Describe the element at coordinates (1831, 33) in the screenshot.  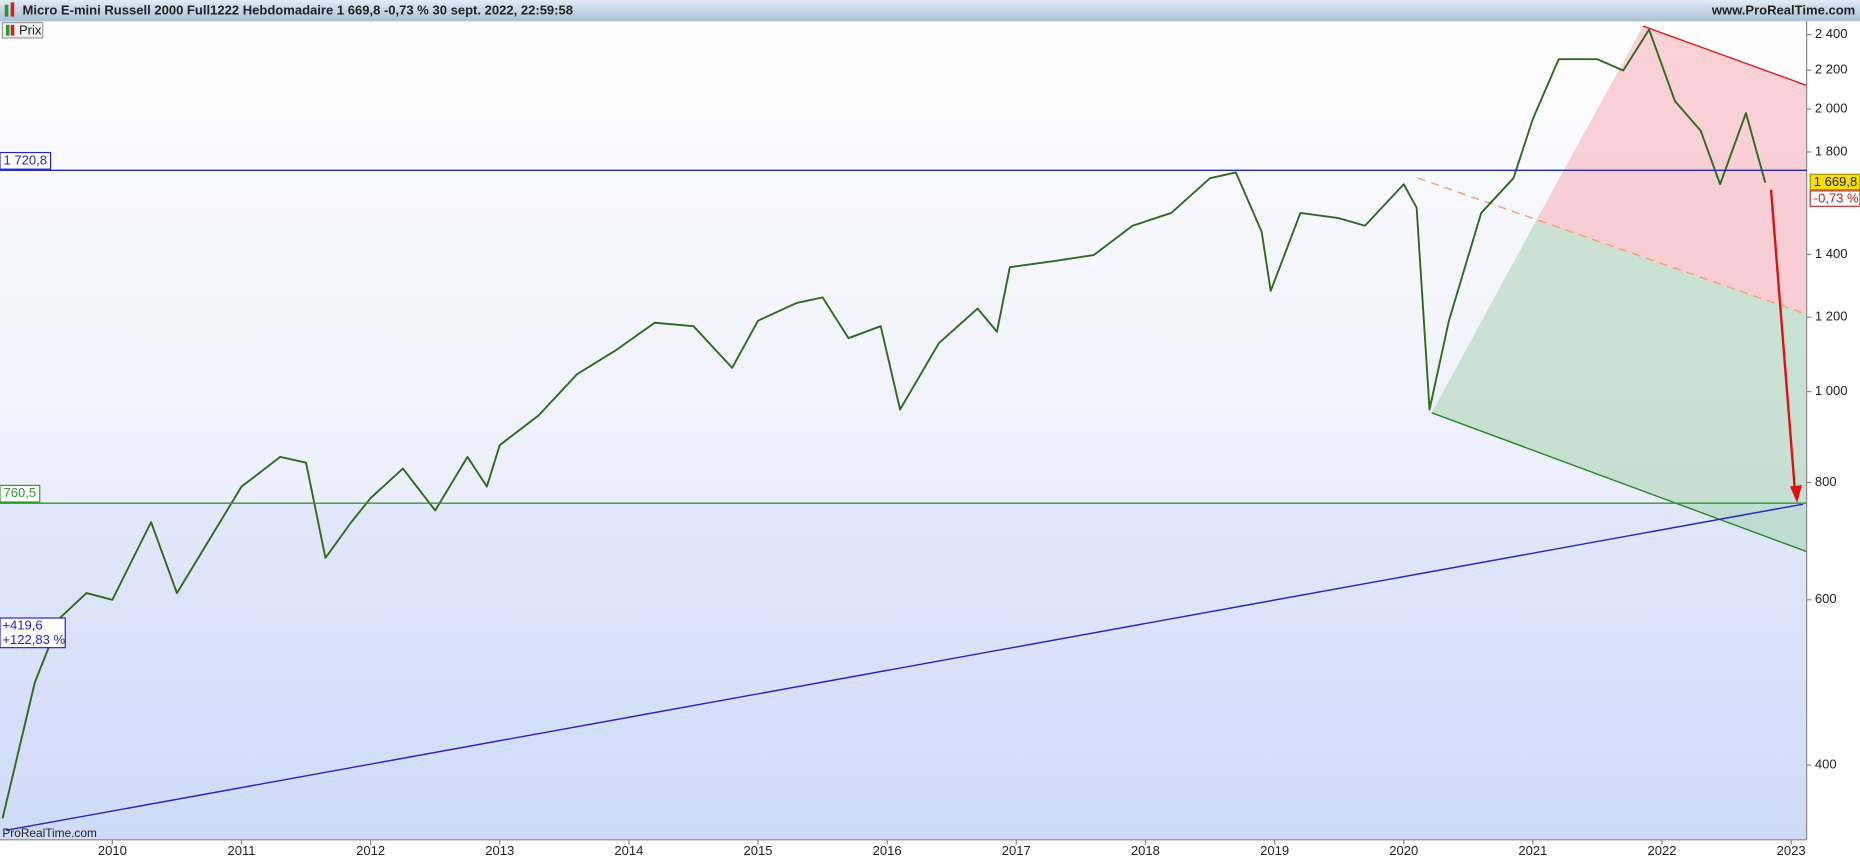
I see `y-tick-label: 2 400` at that location.